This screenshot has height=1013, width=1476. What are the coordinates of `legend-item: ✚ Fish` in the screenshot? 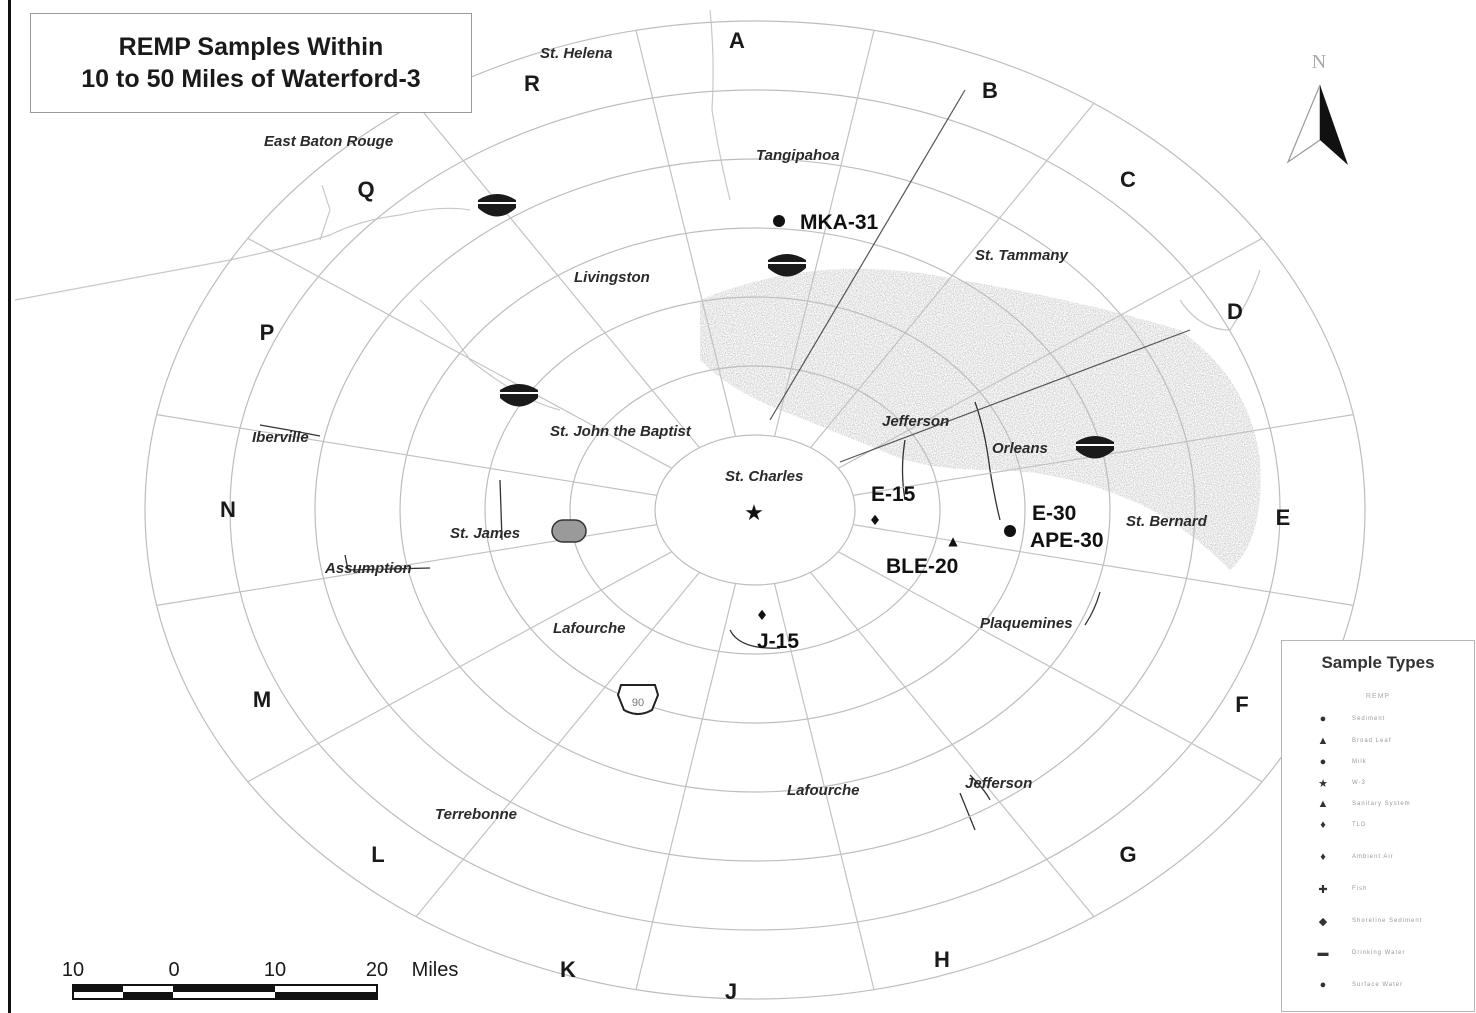 It's located at (1339, 889).